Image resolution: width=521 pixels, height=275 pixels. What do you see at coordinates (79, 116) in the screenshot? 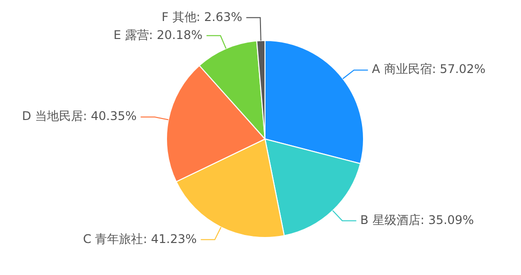
I see `slice-label: D 当地民居: 40.35%` at bounding box center [79, 116].